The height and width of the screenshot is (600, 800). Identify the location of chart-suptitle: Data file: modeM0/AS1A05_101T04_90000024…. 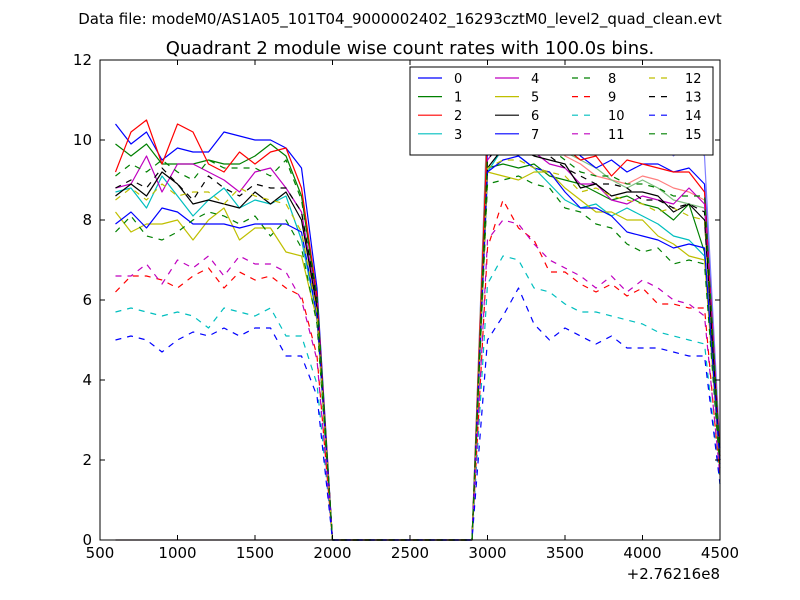
(400, 19).